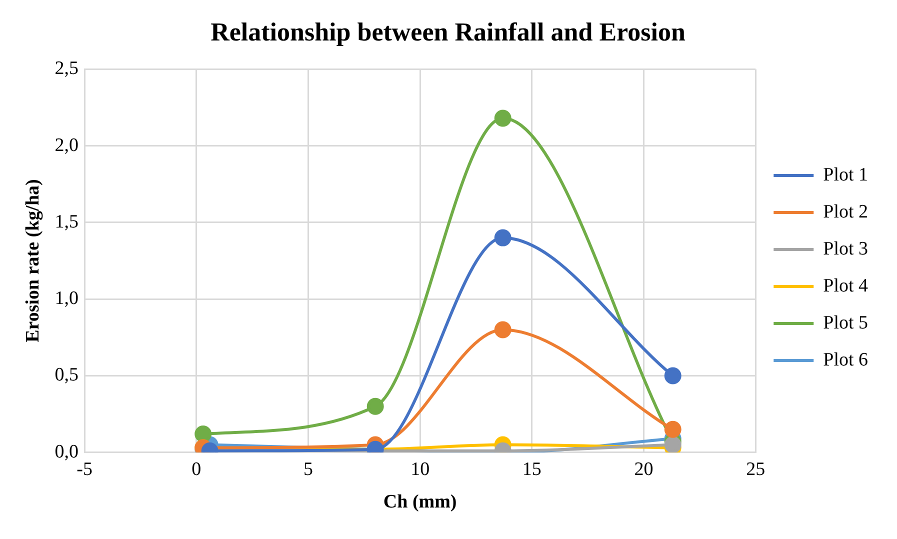  Describe the element at coordinates (84, 469) in the screenshot. I see `x-tick-label: -5` at that location.